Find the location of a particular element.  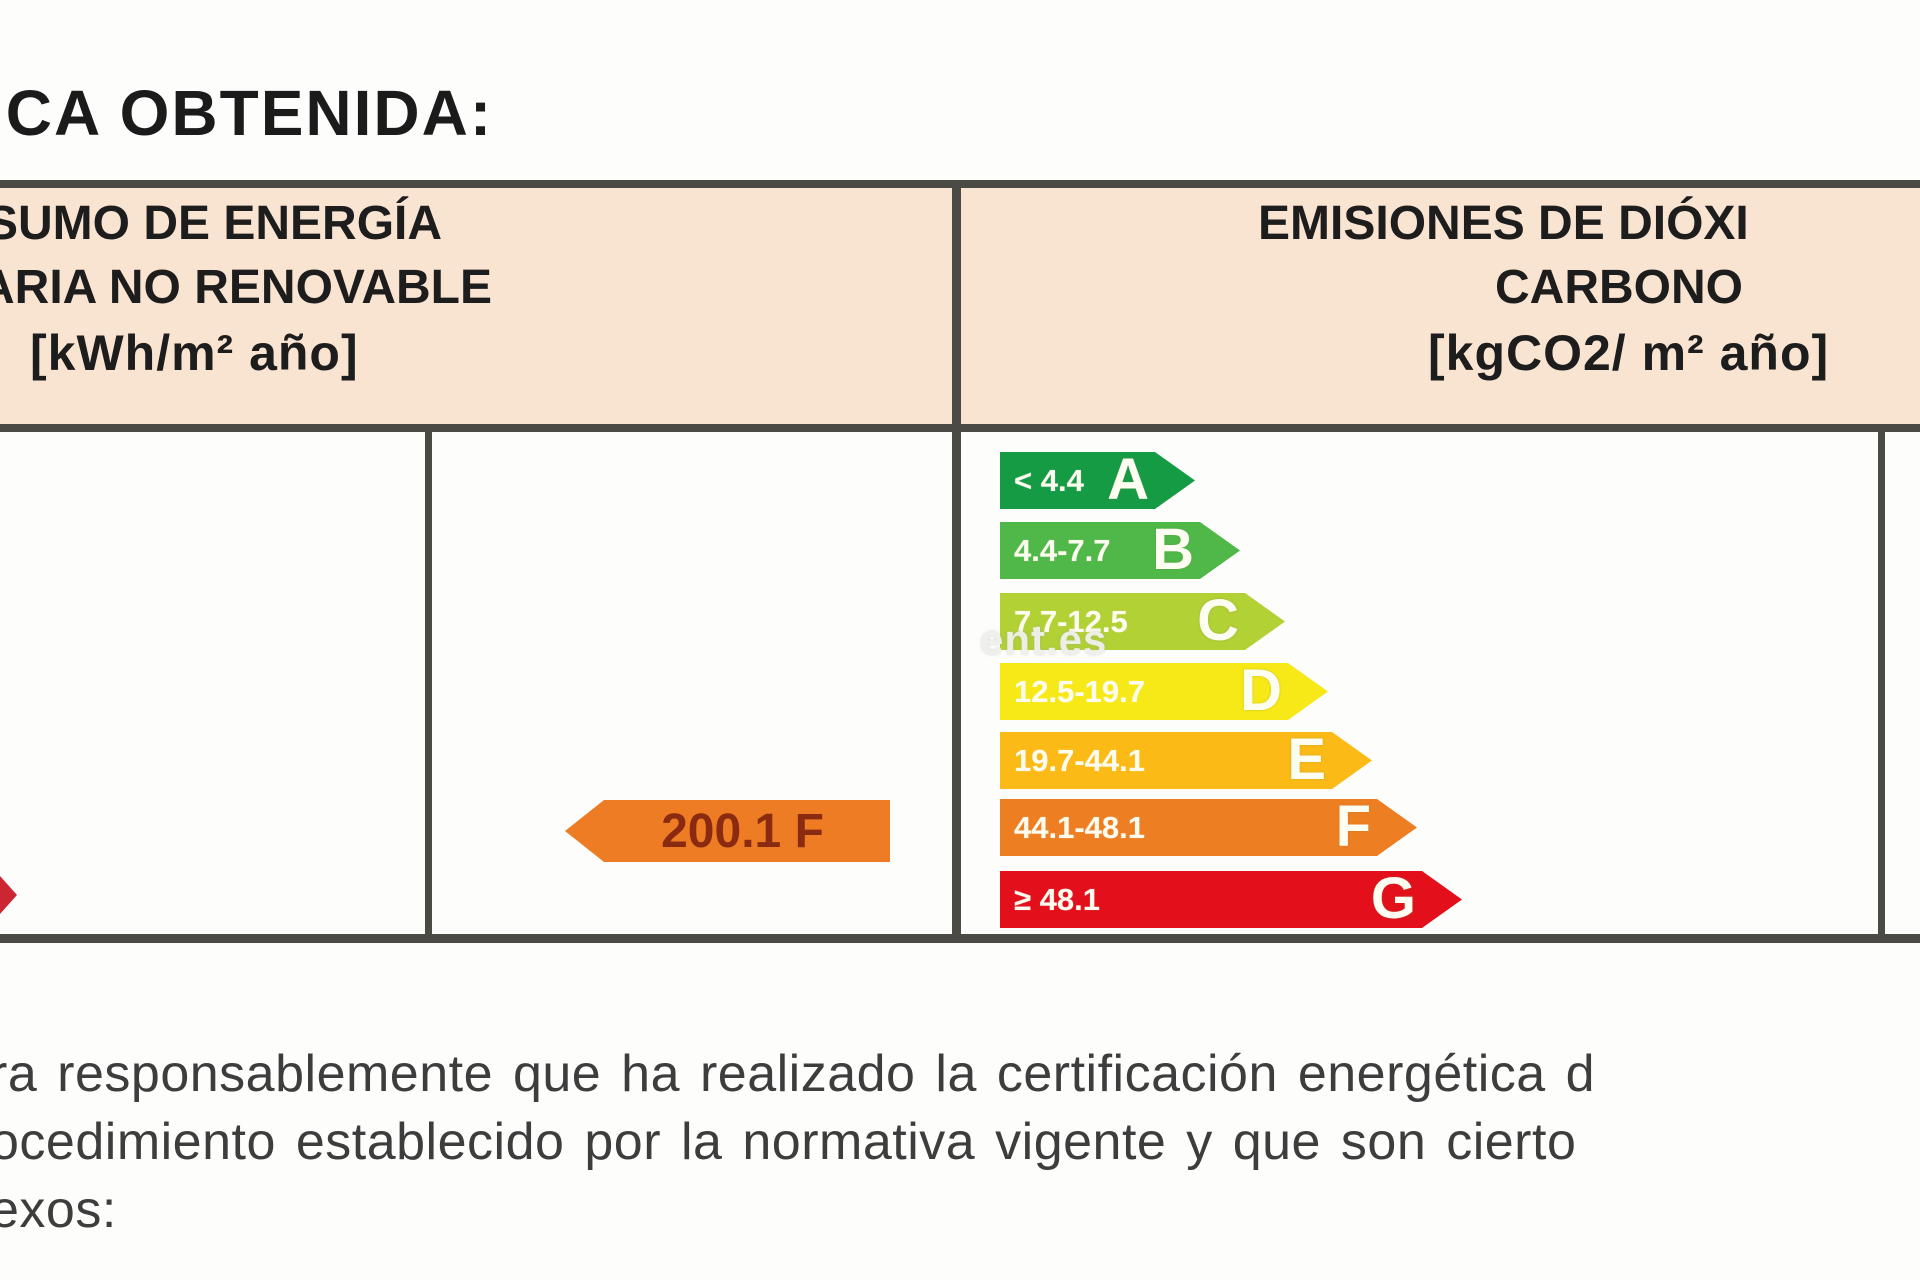

table-bottom-border is located at coordinates (960, 938).